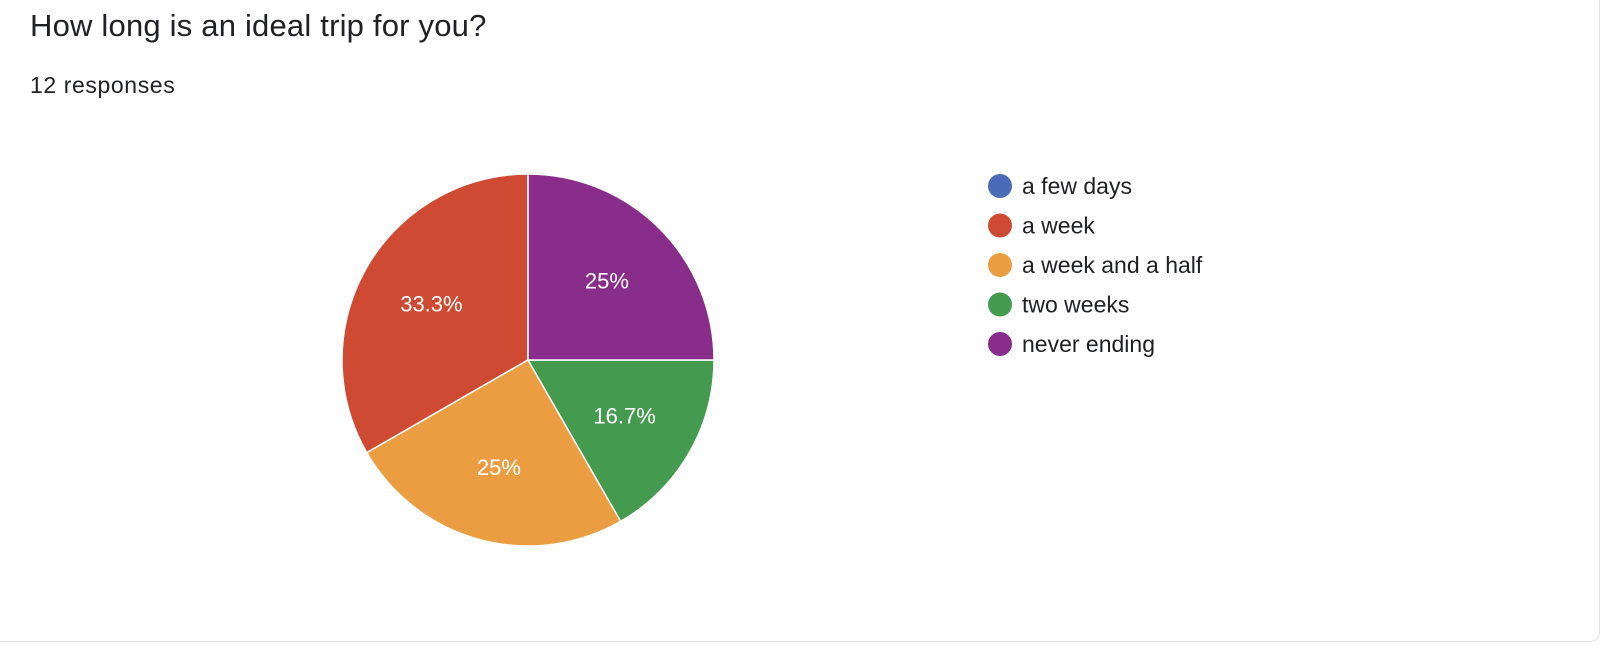 This screenshot has height=648, width=1606. Describe the element at coordinates (431, 304) in the screenshot. I see `slice-label-a-week: 33.3%` at that location.